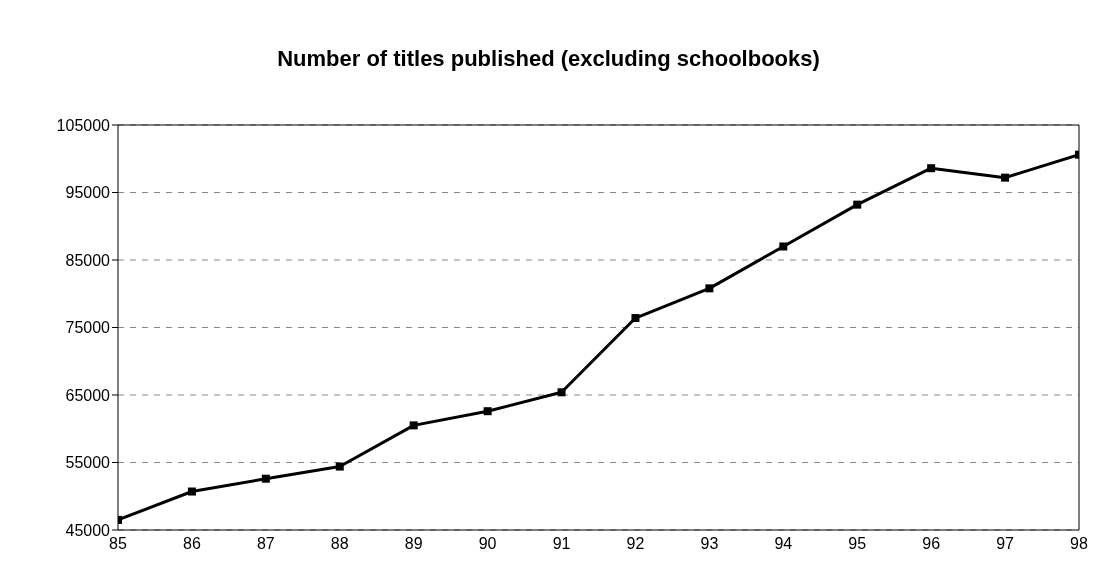 Image resolution: width=1097 pixels, height=588 pixels. What do you see at coordinates (561, 544) in the screenshot?
I see `x-tick-label: 91` at bounding box center [561, 544].